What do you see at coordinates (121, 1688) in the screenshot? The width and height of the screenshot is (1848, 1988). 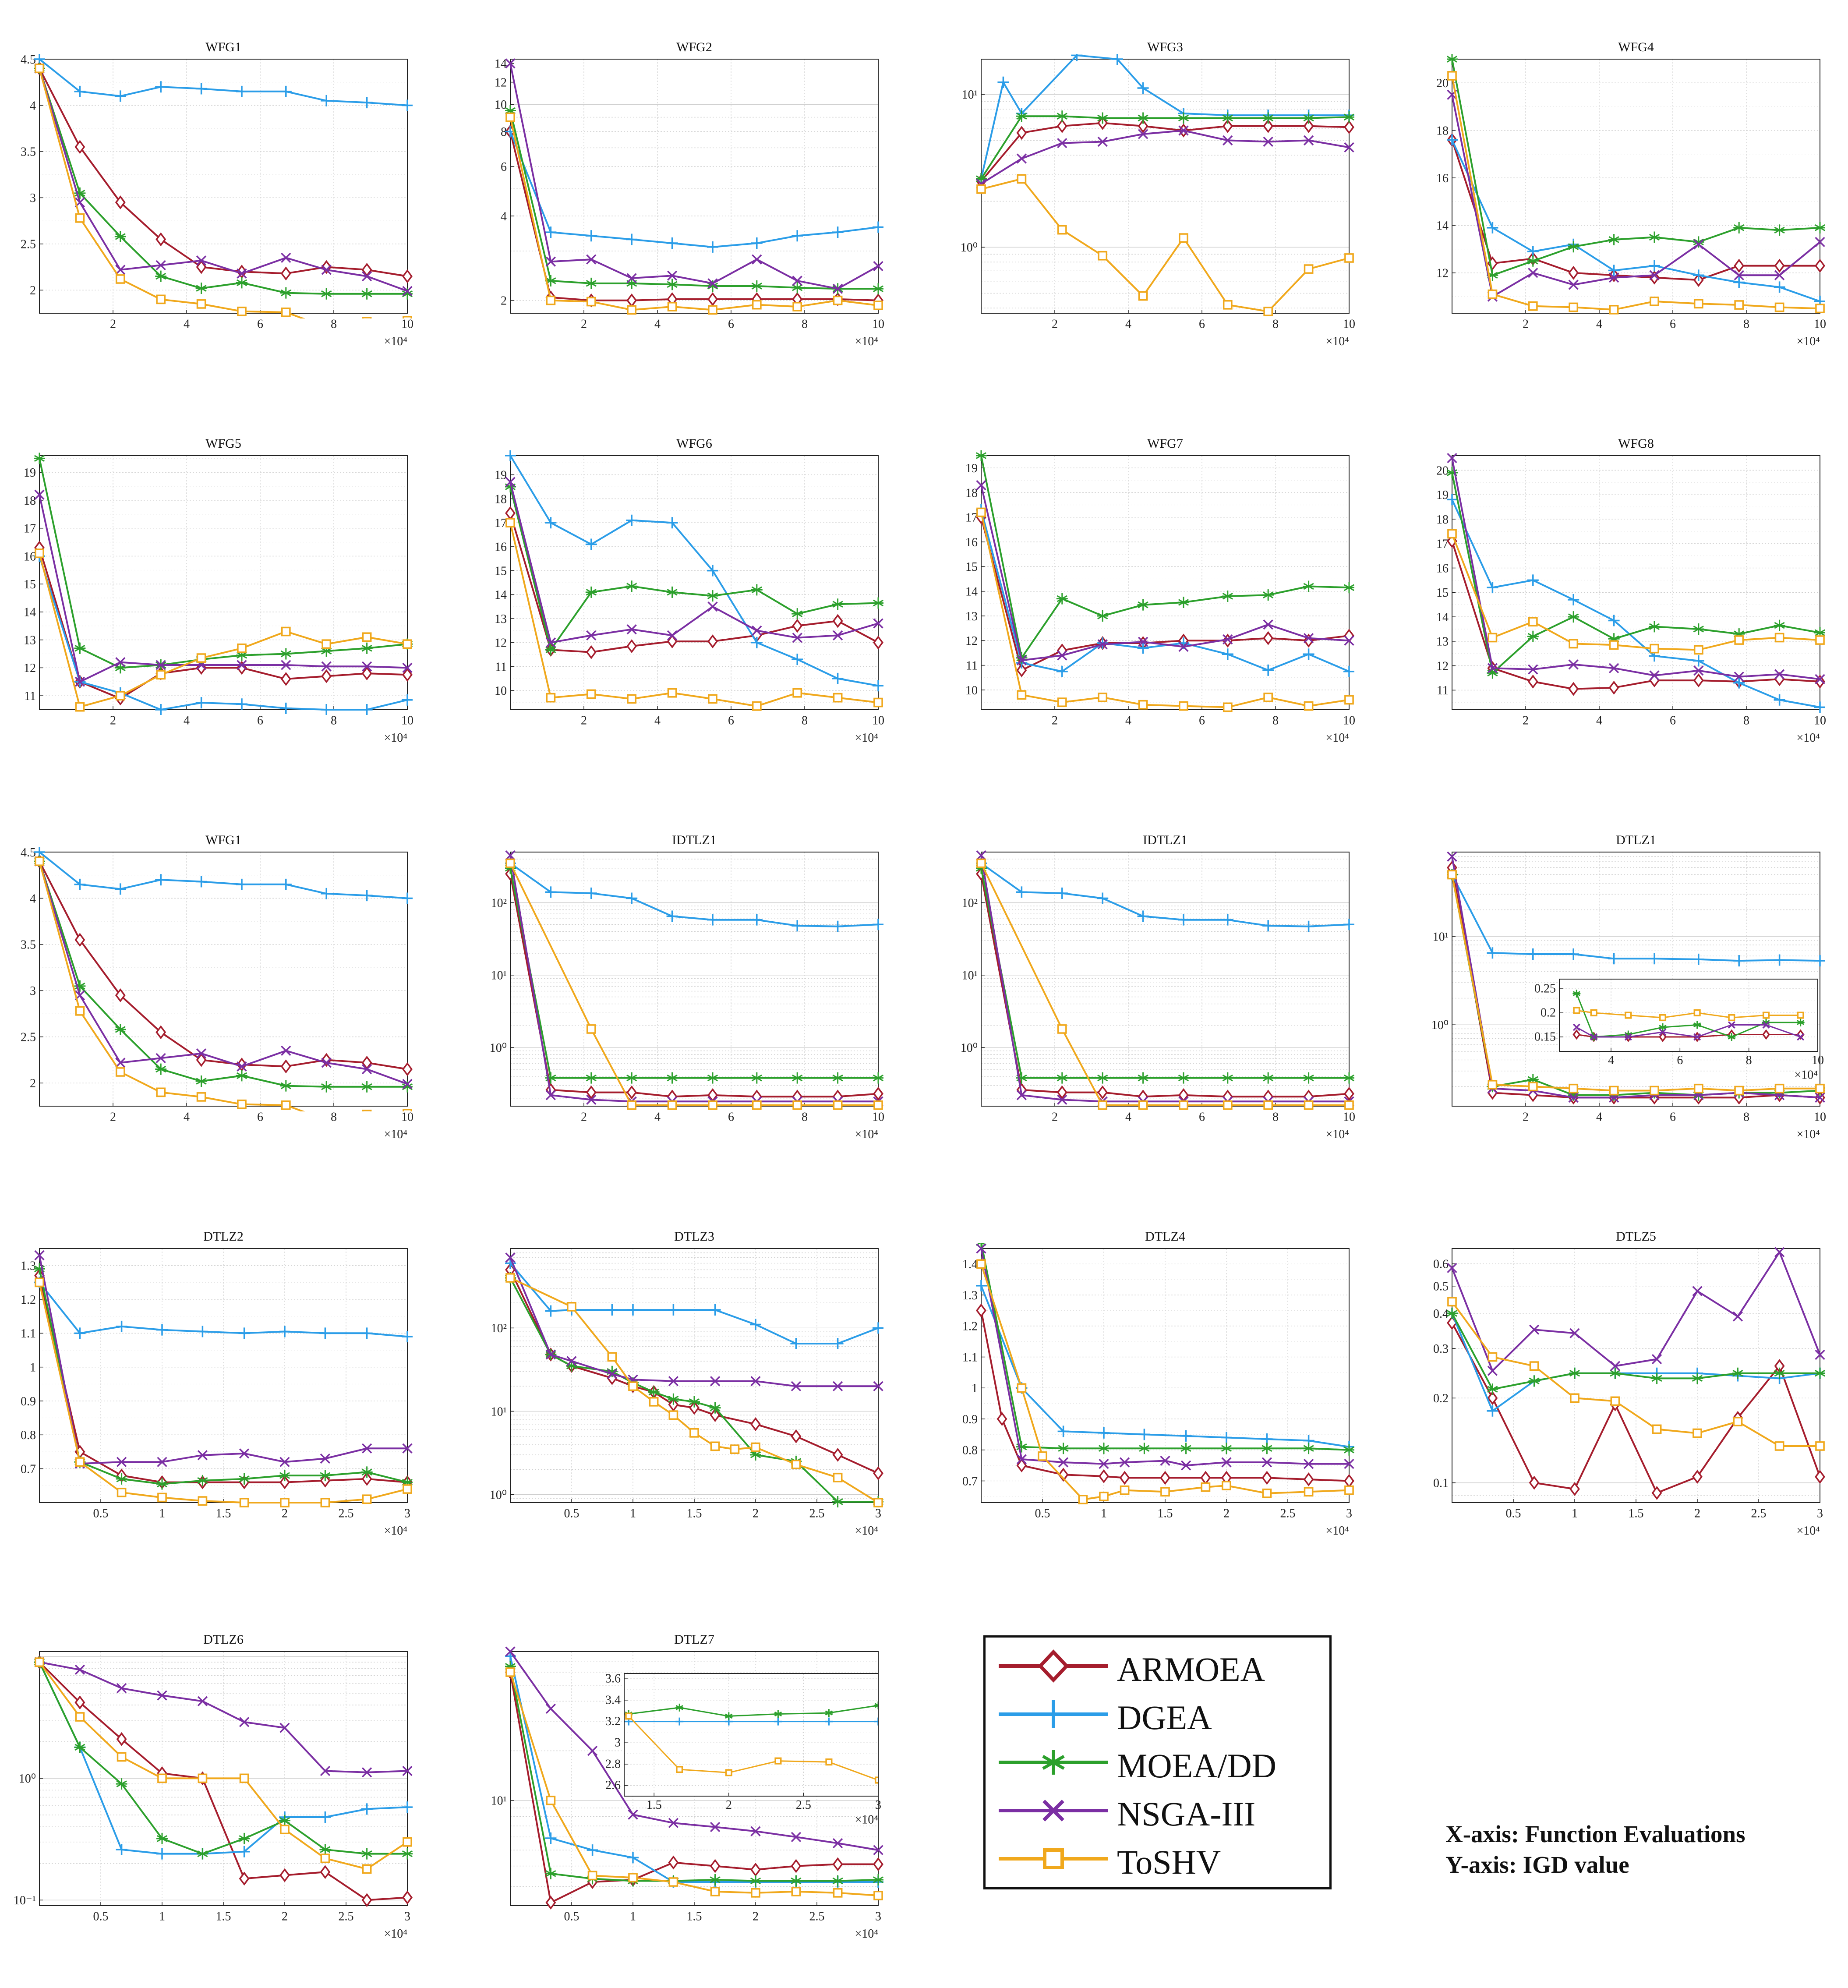 I see `chart-dtlz6-16-point-nsga-iii` at bounding box center [121, 1688].